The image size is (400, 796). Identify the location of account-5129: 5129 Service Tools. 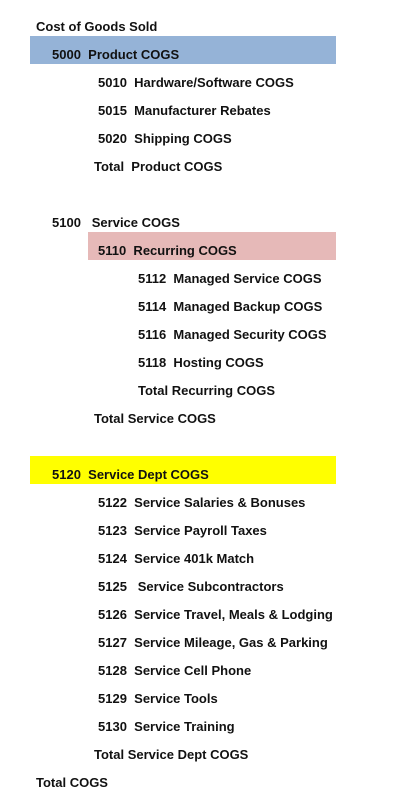
(158, 698).